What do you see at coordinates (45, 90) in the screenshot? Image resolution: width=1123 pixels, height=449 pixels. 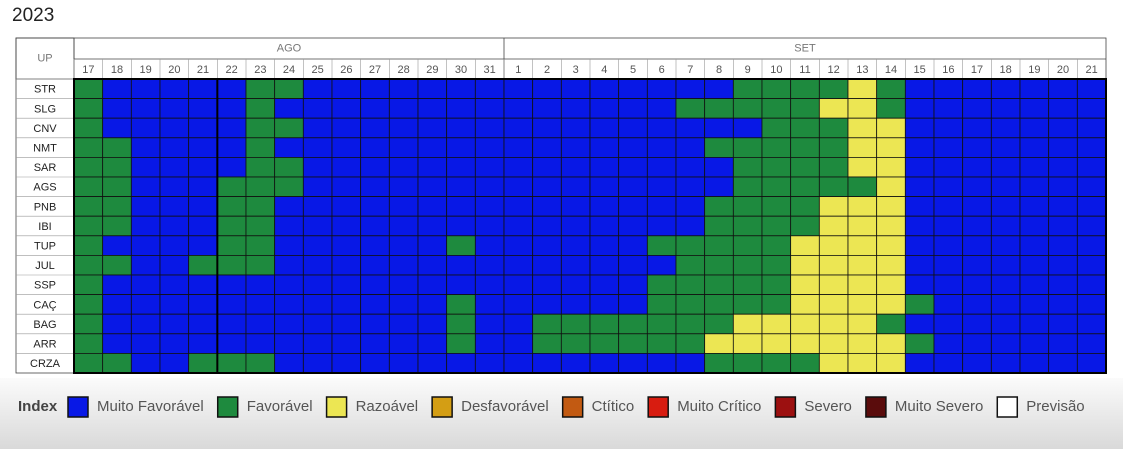 I see `row-label: STR` at bounding box center [45, 90].